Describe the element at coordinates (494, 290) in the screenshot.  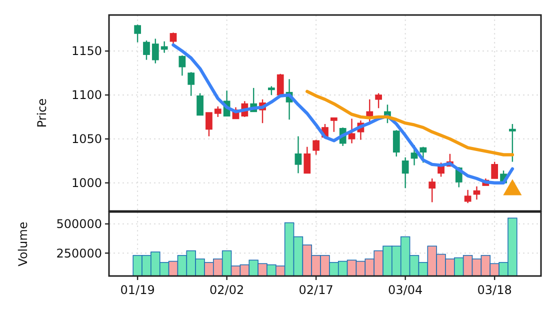
I see `x-tick-label: 03/18` at that location.